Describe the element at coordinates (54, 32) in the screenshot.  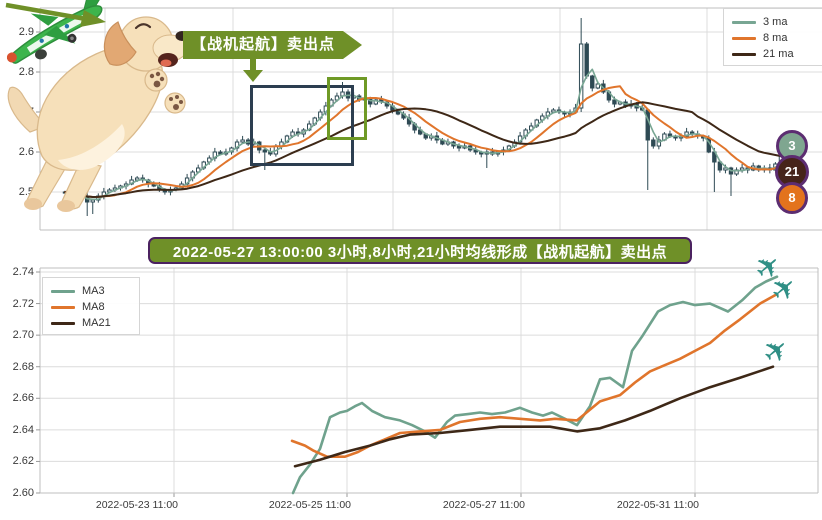
I see `toy-airplane-illustration` at that location.